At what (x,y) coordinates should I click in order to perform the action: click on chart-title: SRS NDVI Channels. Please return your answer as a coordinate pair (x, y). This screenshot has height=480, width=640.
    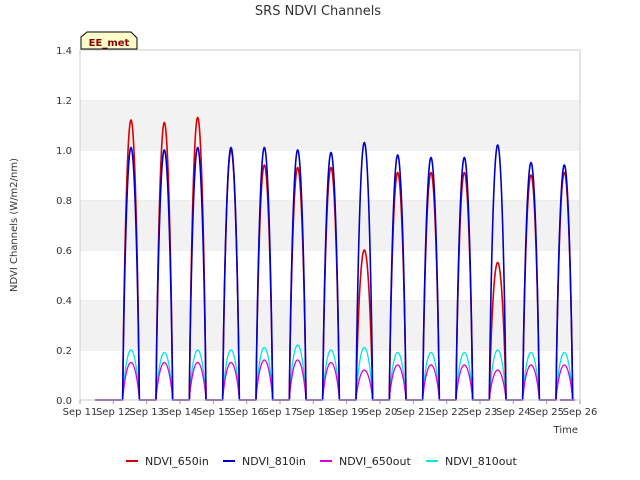
    Looking at the image, I should click on (318, 11).